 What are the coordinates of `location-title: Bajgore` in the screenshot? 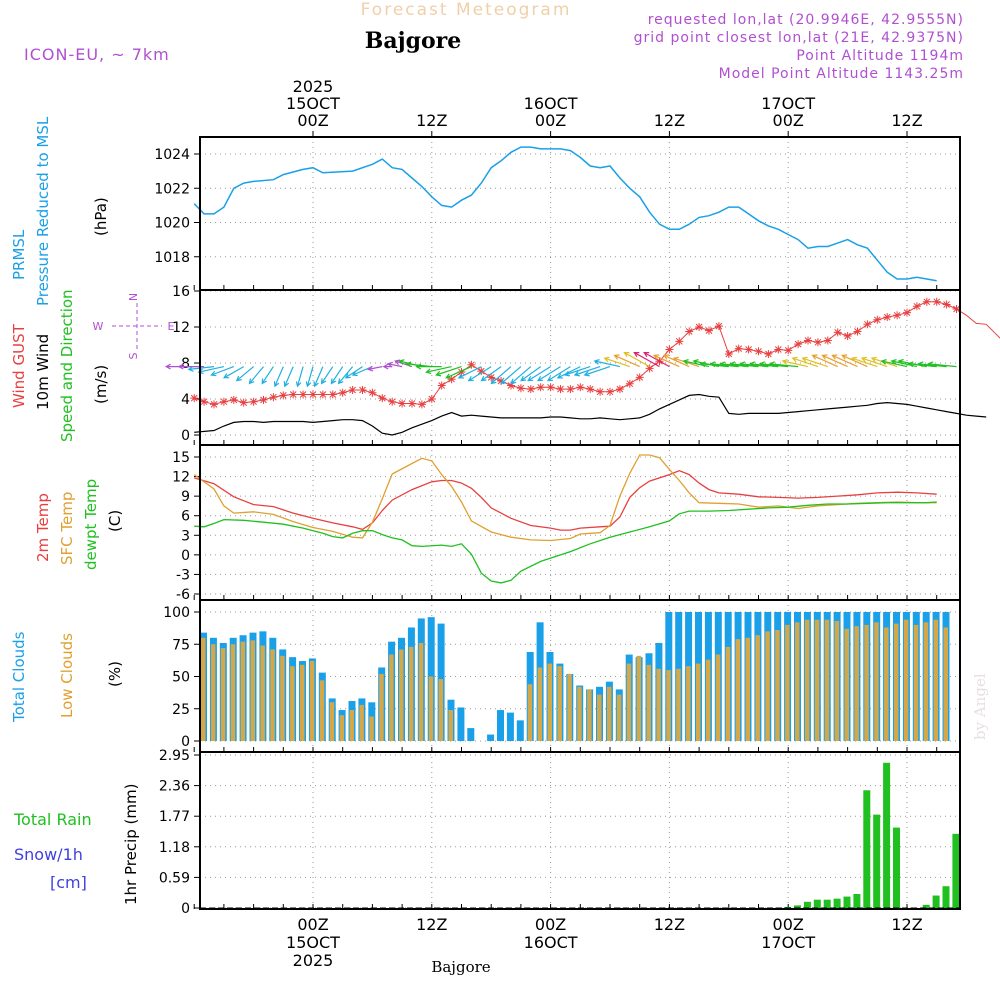 It's located at (413, 41).